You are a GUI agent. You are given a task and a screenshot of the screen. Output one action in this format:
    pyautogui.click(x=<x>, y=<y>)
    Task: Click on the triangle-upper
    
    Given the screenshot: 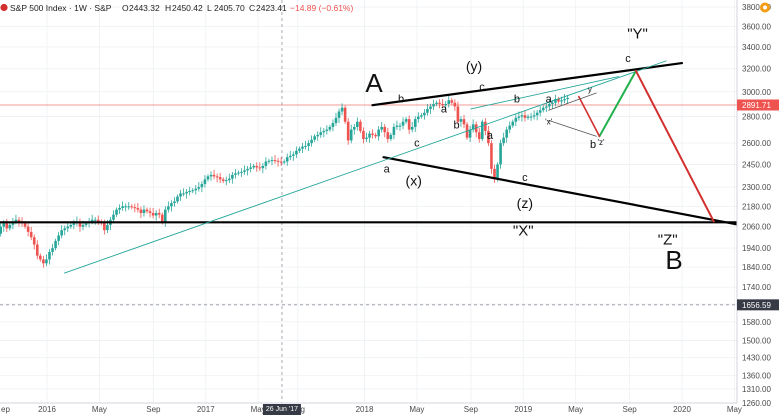 What is the action you would take?
    pyautogui.click(x=527, y=84)
    